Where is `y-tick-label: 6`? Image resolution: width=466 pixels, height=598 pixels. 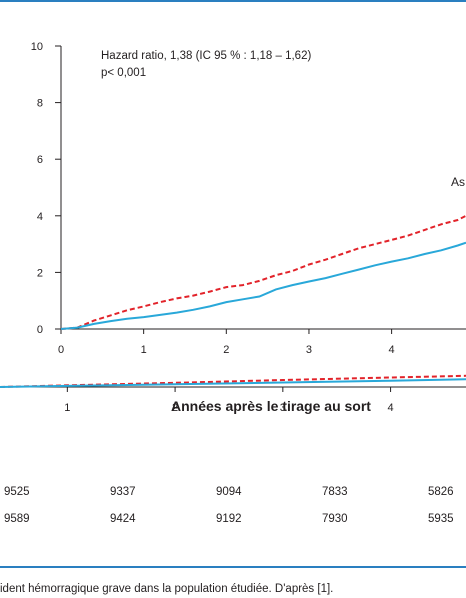
y-tick-label: 6 is located at coordinates (40, 160).